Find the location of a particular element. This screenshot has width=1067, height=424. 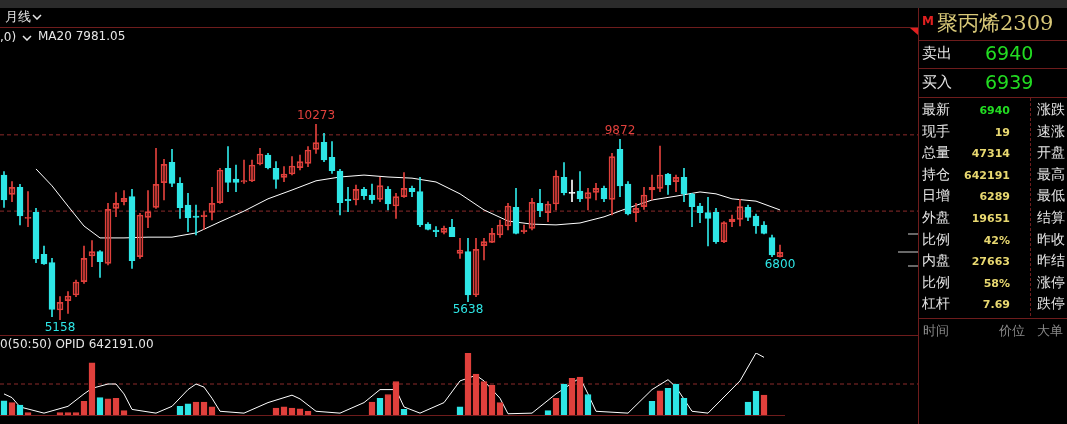

text: 大单 is located at coordinates (1050, 330).